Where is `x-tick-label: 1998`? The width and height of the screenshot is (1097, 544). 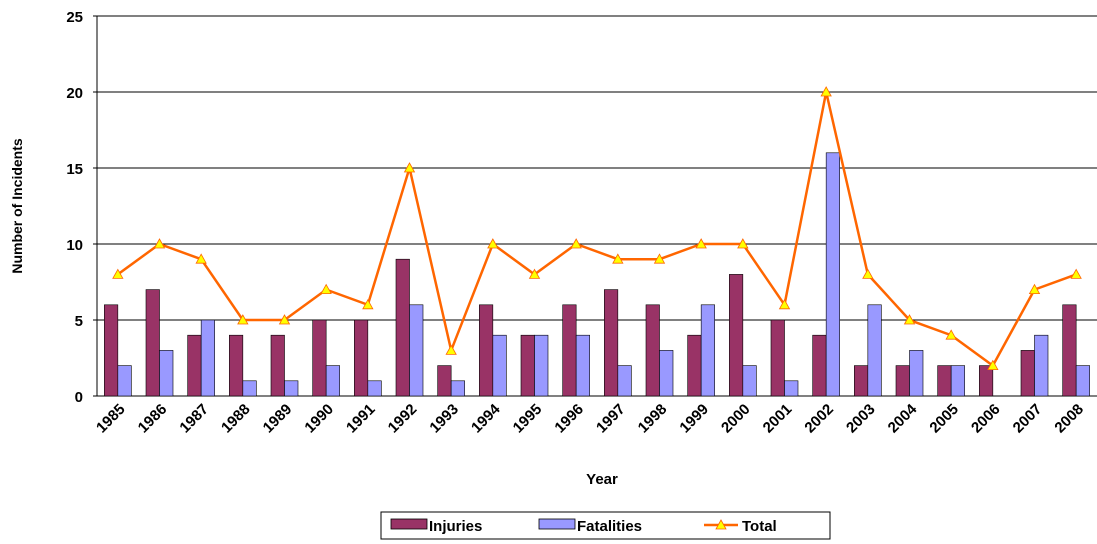
x-tick-label: 1998 is located at coordinates (653, 419).